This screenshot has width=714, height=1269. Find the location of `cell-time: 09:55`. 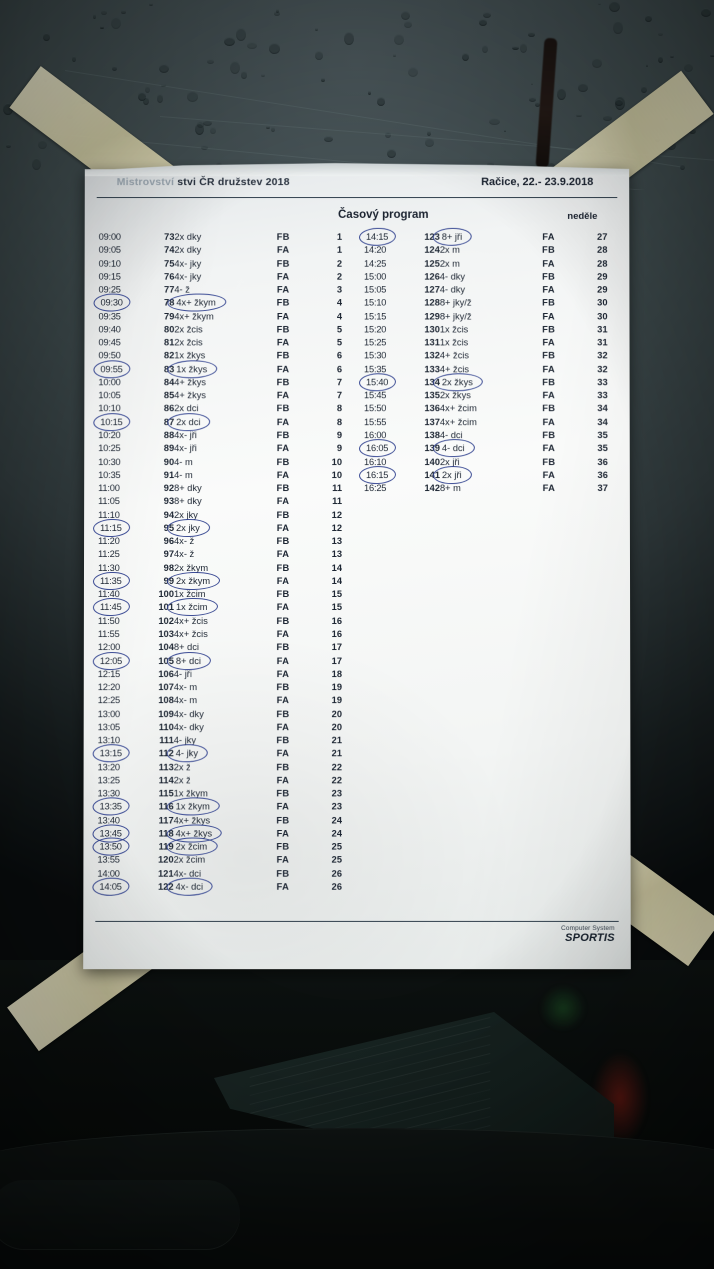

cell-time: 09:55 is located at coordinates (121, 369).